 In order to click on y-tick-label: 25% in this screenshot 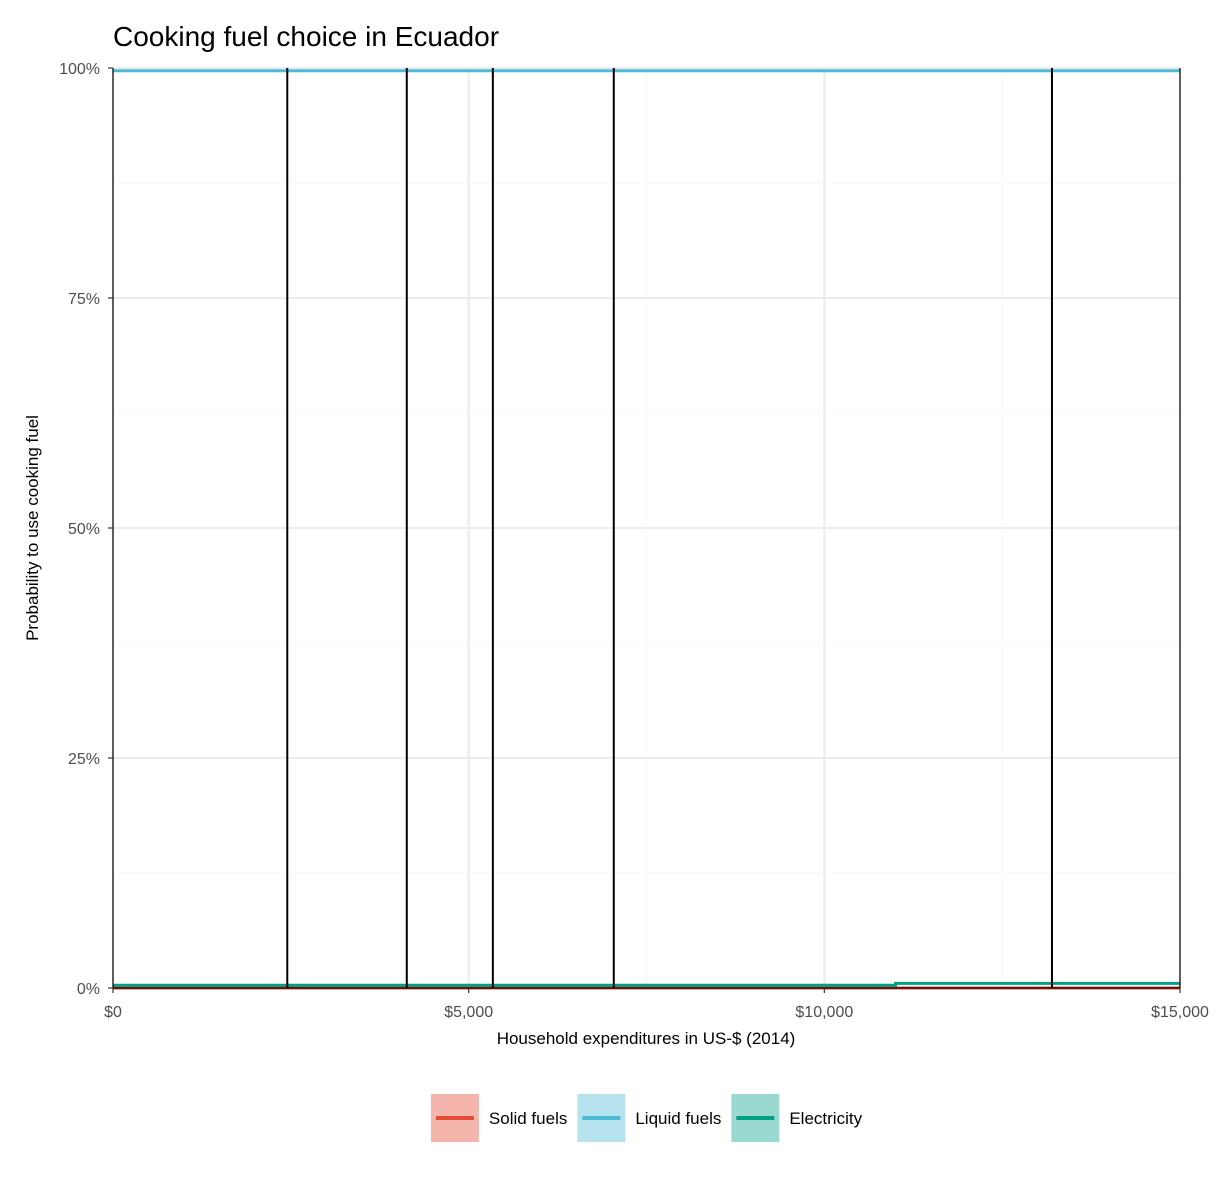, I will do `click(84, 759)`.